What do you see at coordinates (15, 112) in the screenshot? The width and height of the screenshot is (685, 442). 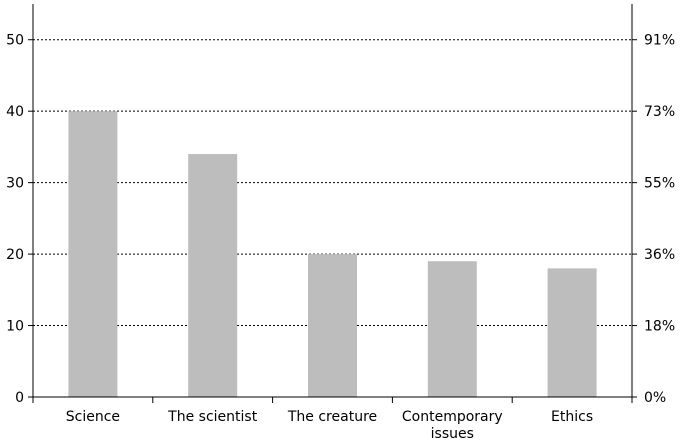 I see `left-y-tick-label: 40` at bounding box center [15, 112].